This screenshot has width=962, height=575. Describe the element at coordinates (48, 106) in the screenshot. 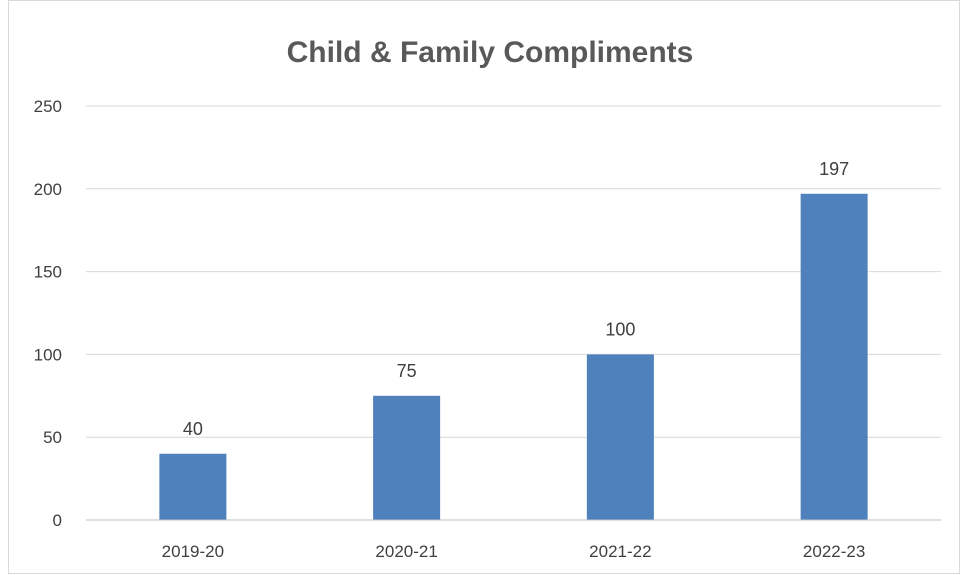

I see `y-tick-label: 250` at that location.